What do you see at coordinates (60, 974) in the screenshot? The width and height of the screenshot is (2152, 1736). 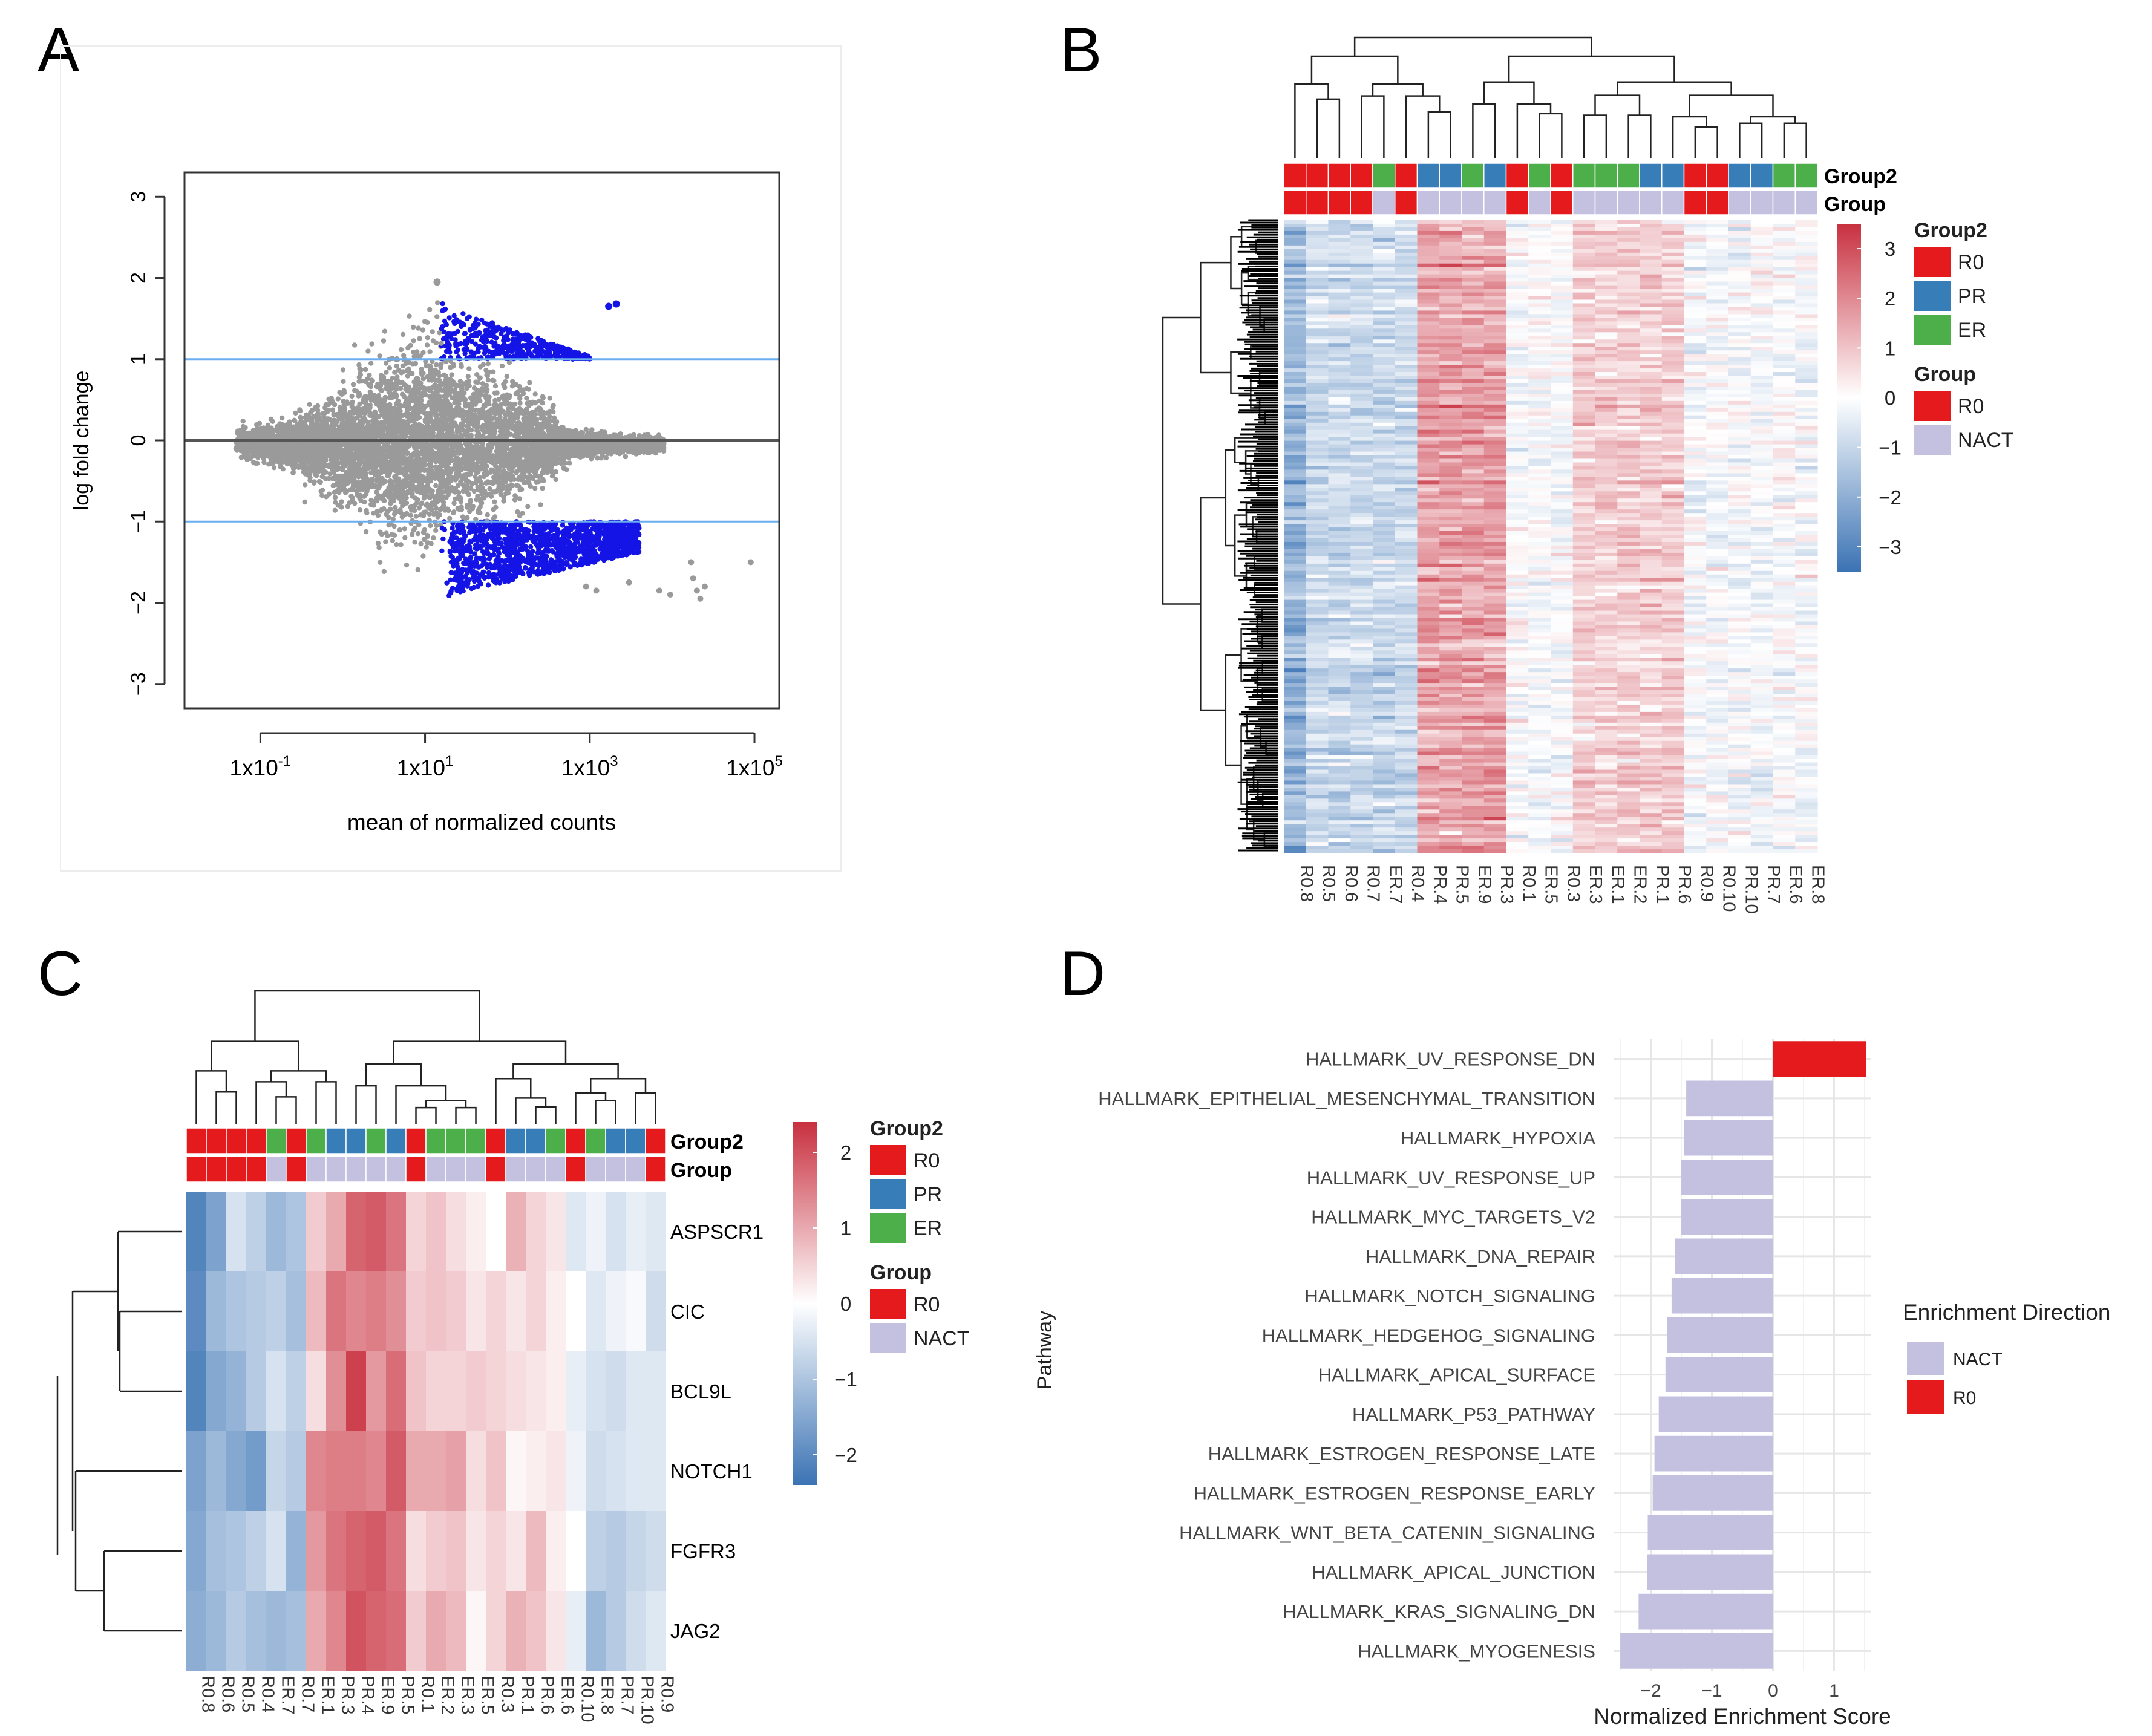 I see `panel-label-c: C` at bounding box center [60, 974].